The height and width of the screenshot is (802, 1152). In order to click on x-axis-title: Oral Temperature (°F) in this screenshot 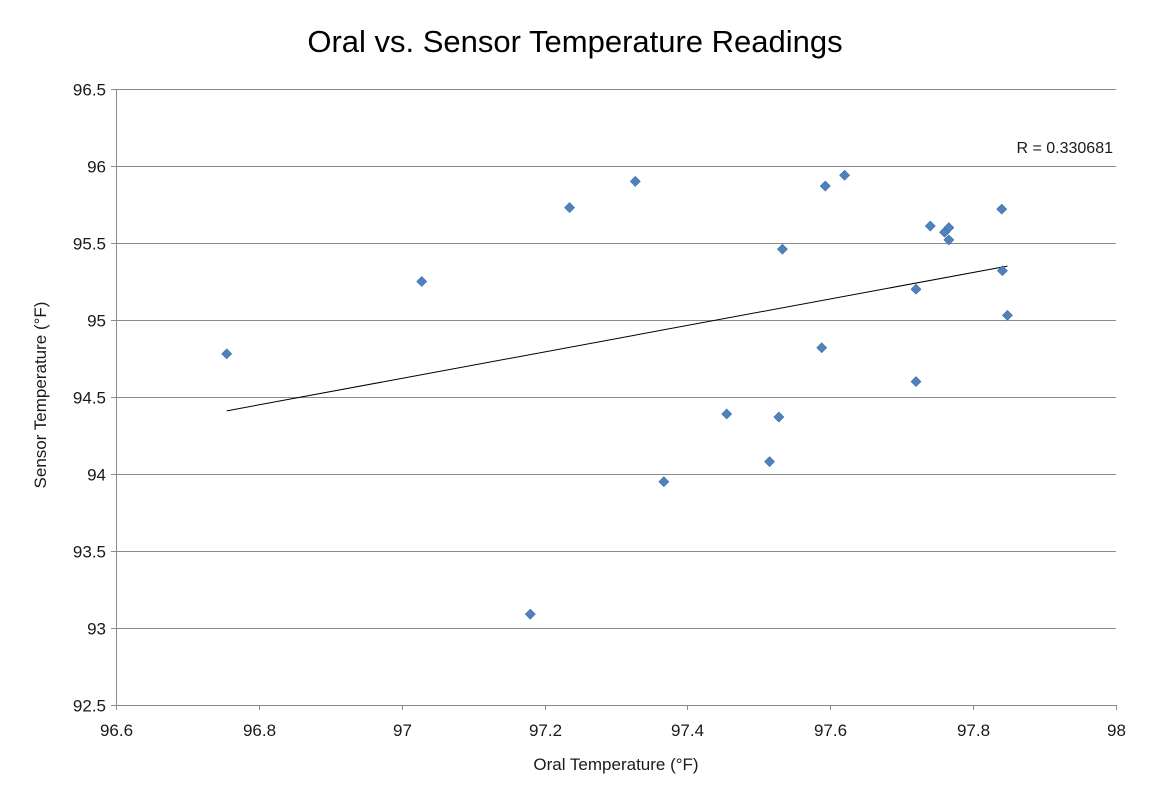, I will do `click(615, 764)`.